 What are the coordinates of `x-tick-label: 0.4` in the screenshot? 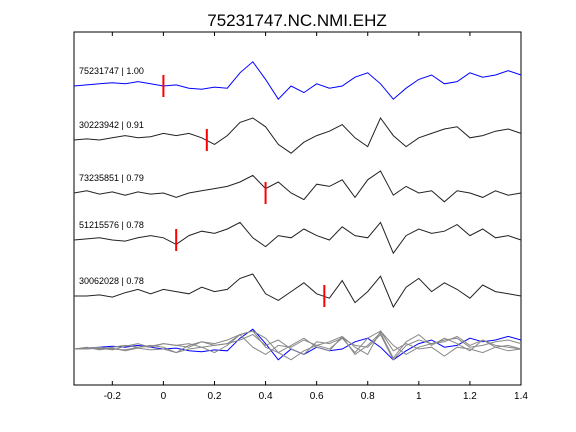 It's located at (266, 396).